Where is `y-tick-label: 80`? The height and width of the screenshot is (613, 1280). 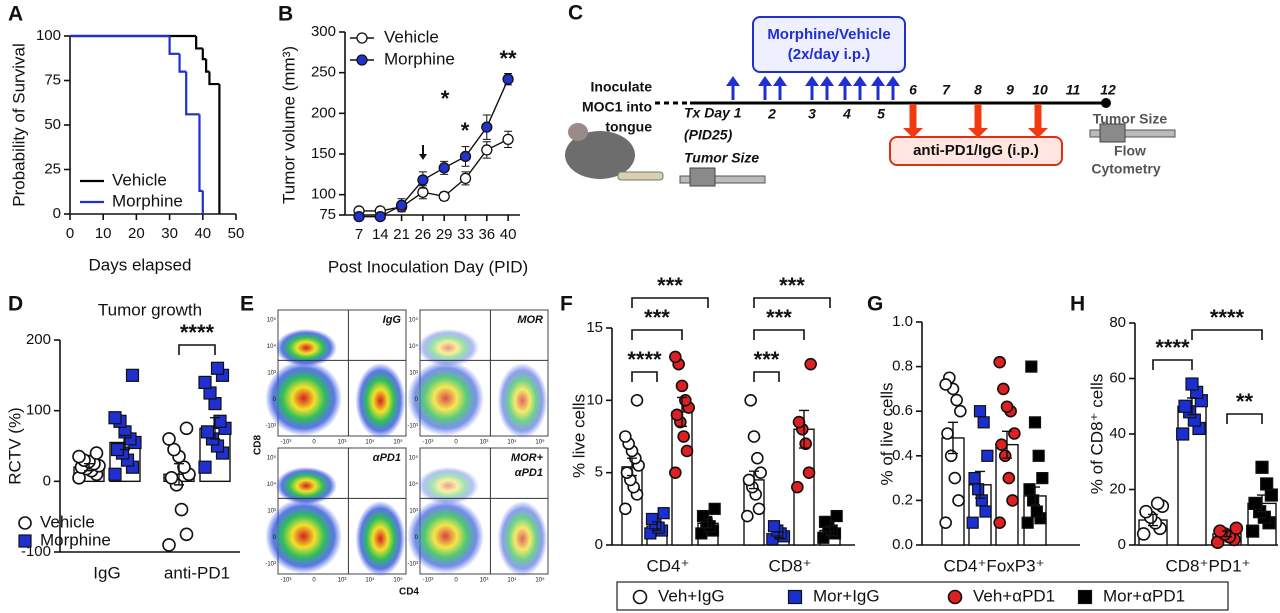
y-tick-label: 80 is located at coordinates (1117, 322).